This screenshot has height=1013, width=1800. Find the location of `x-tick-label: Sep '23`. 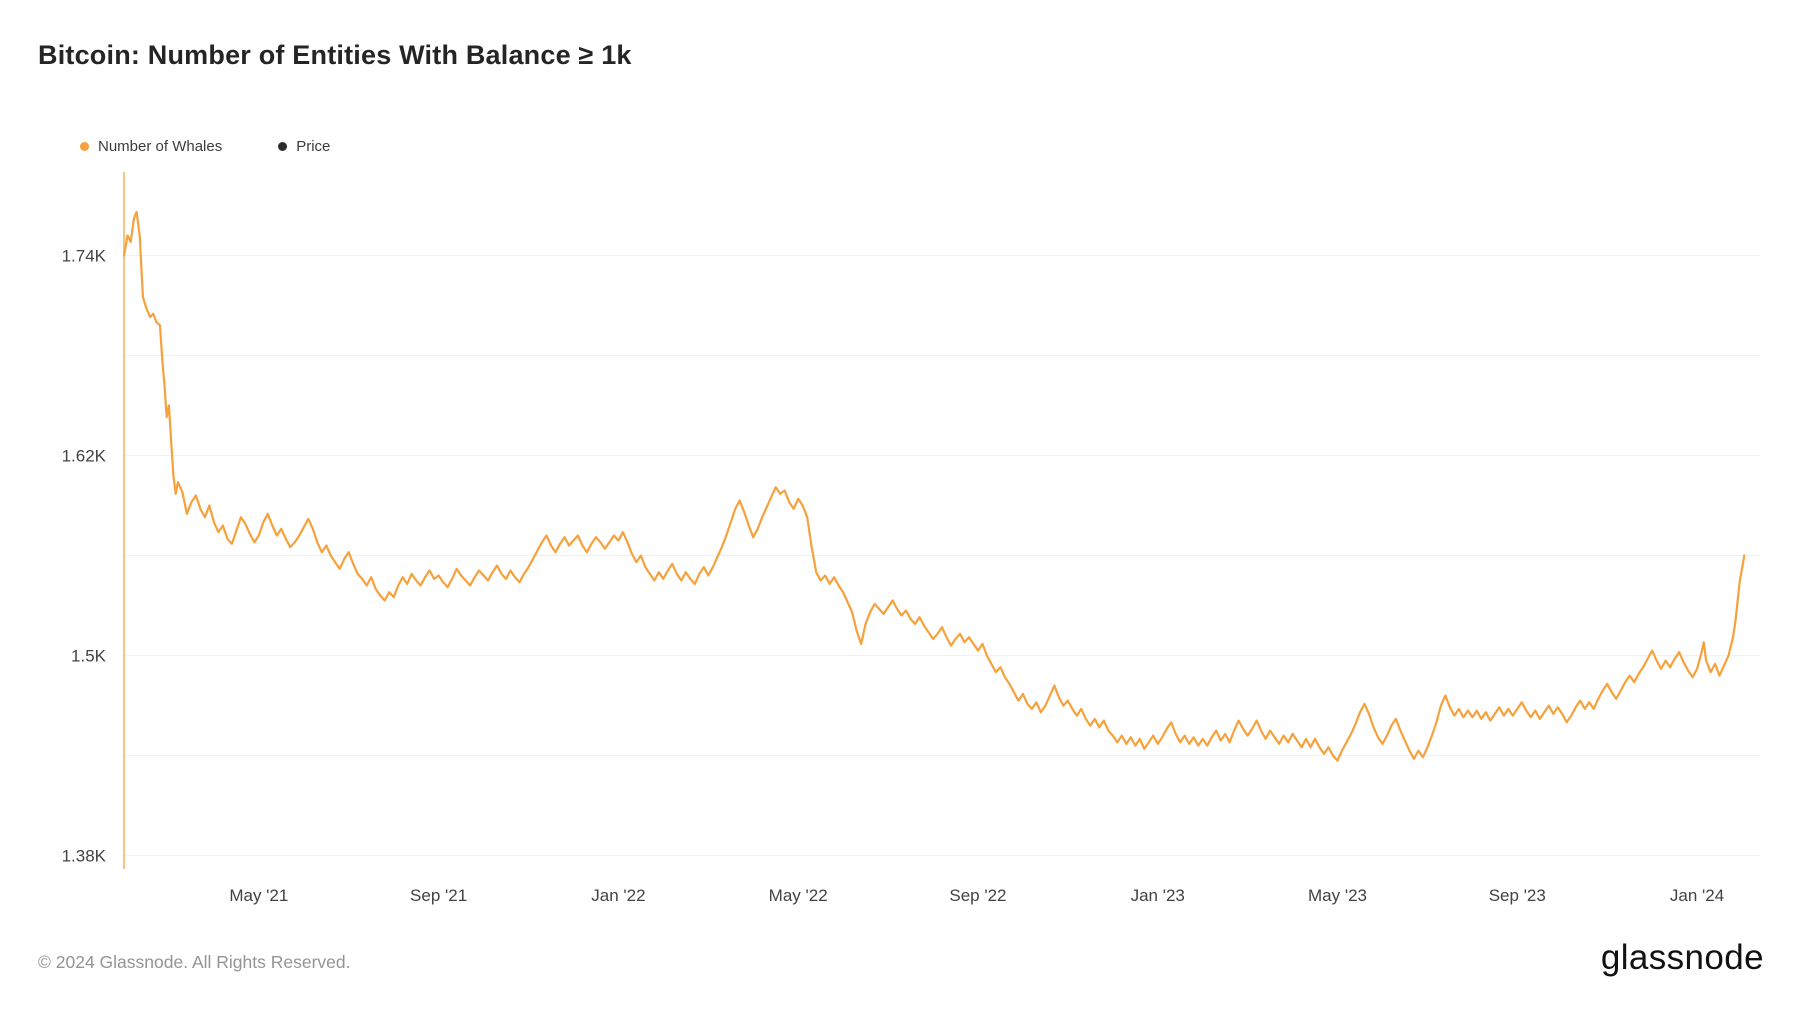

x-tick-label: Sep '23 is located at coordinates (1517, 895).